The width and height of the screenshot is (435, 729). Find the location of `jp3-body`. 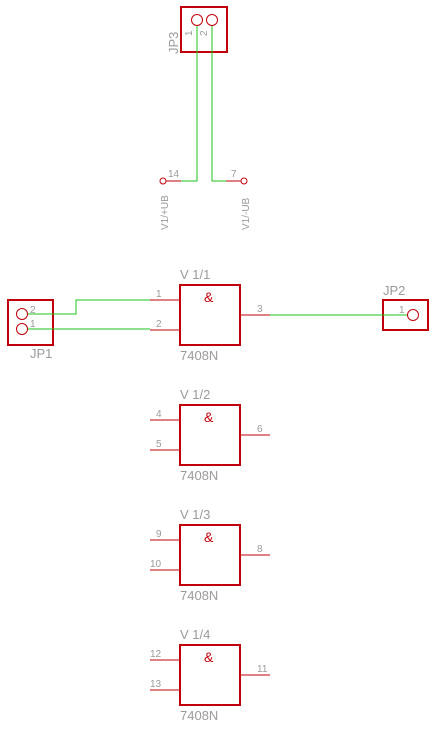

jp3-body is located at coordinates (204, 29).